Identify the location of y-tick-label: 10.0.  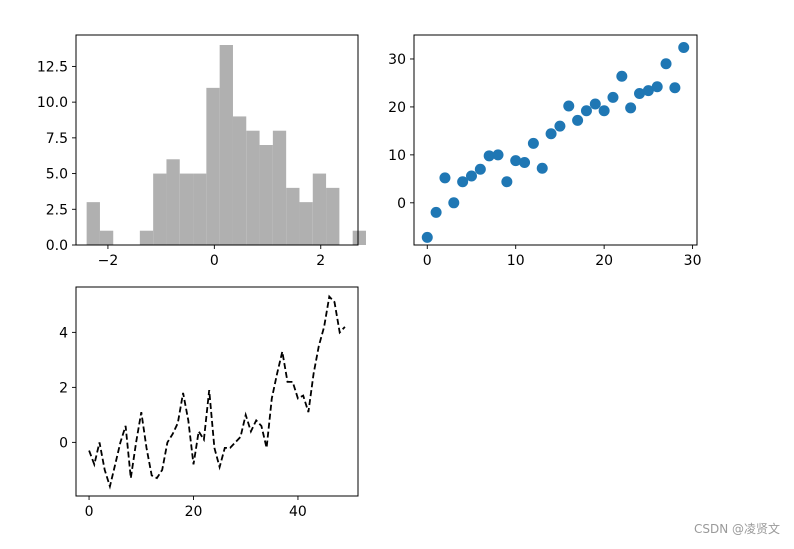
(52, 103).